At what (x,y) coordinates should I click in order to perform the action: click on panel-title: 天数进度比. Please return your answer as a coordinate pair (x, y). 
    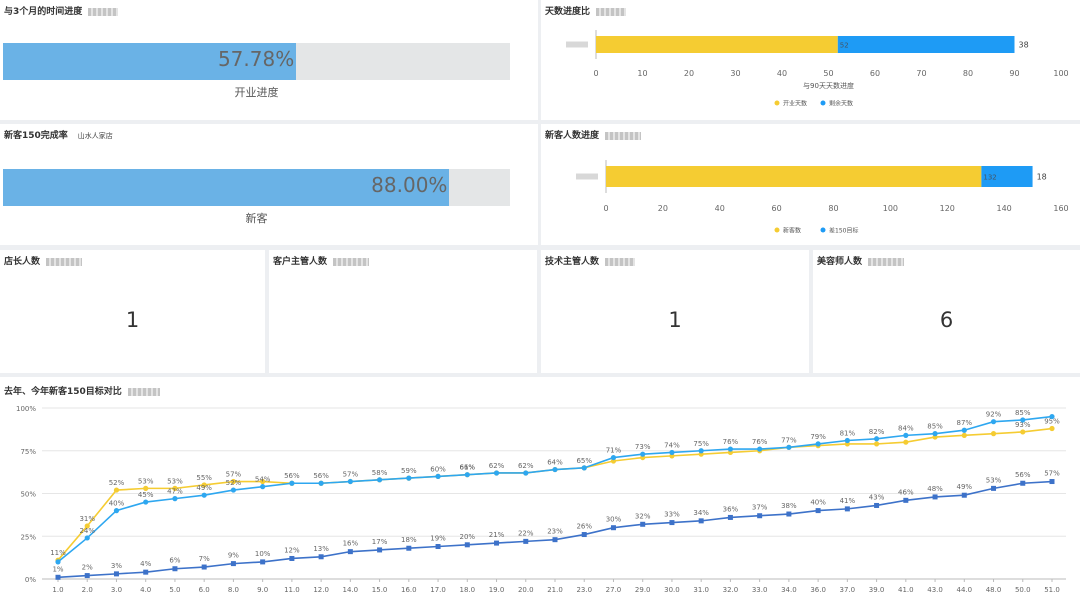
    Looking at the image, I should click on (586, 10).